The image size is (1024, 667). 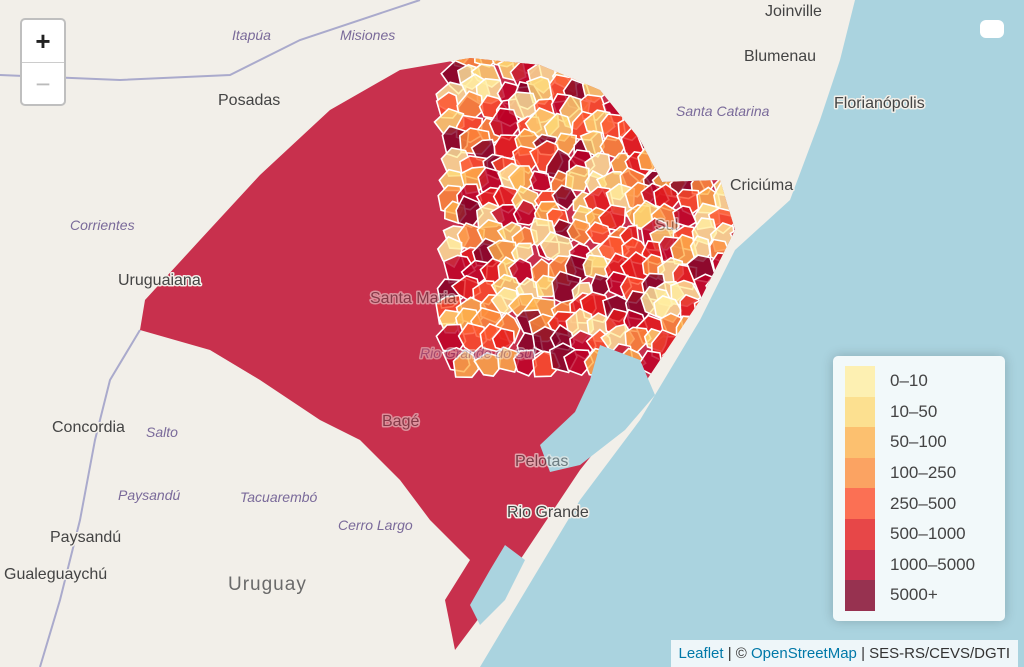 What do you see at coordinates (102, 225) in the screenshot?
I see `region-label: Corrientes` at bounding box center [102, 225].